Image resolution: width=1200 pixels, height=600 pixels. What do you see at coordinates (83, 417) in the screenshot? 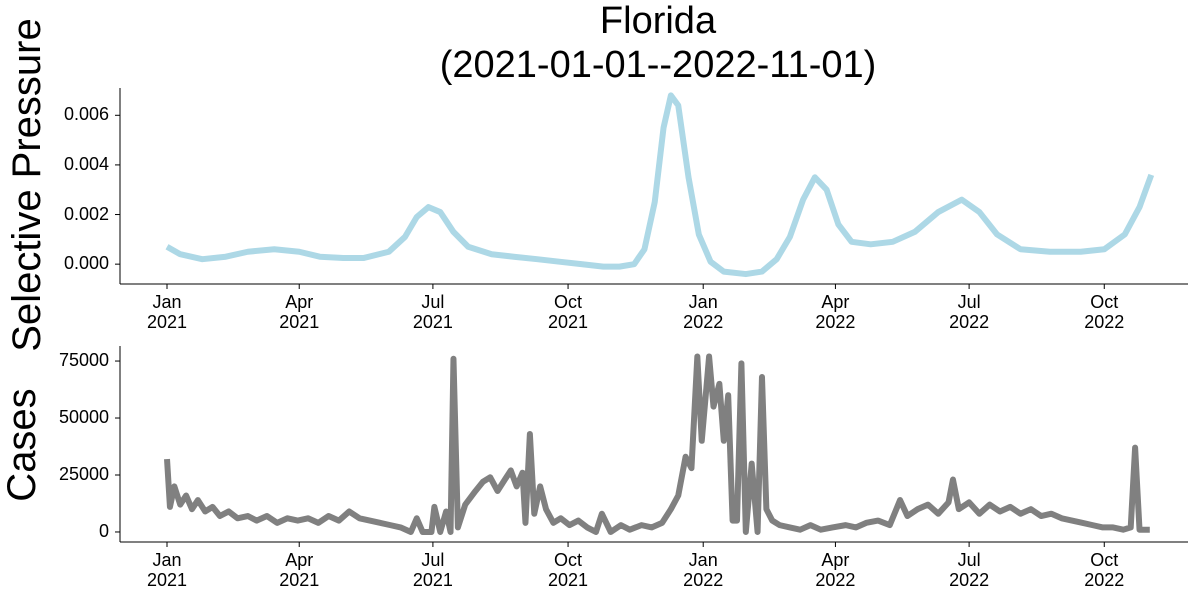
I see `y-tick-label: 50000` at bounding box center [83, 417].